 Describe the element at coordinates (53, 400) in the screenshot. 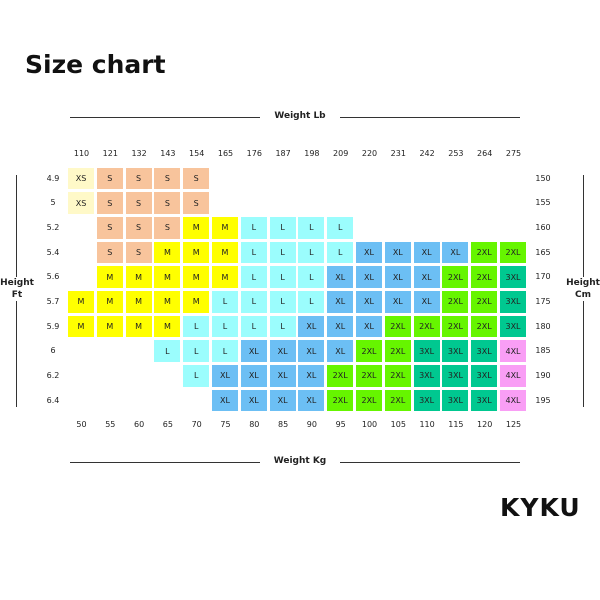

I see `tick-height-ft: 6.4` at that location.